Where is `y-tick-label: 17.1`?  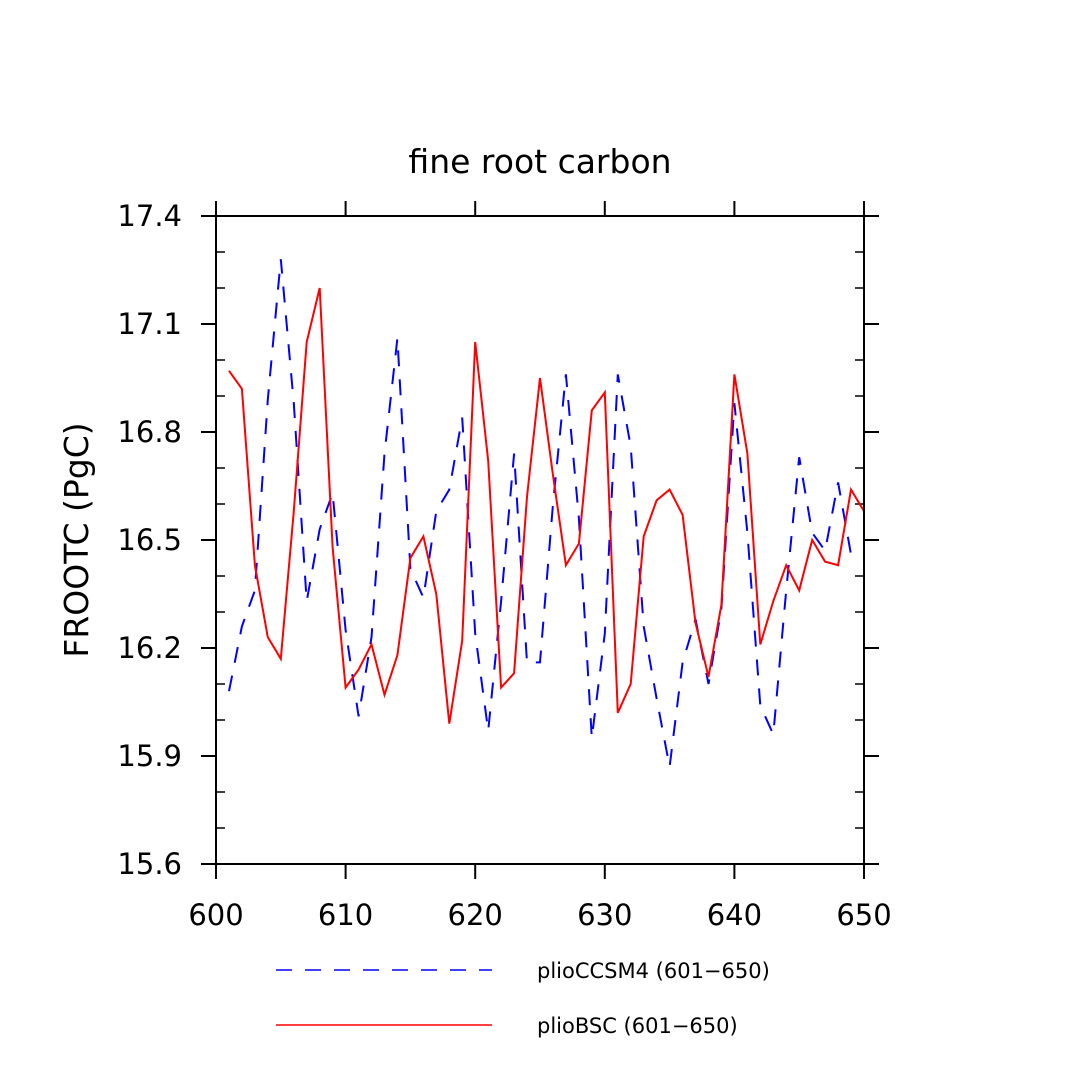 y-tick-label: 17.1 is located at coordinates (149, 324).